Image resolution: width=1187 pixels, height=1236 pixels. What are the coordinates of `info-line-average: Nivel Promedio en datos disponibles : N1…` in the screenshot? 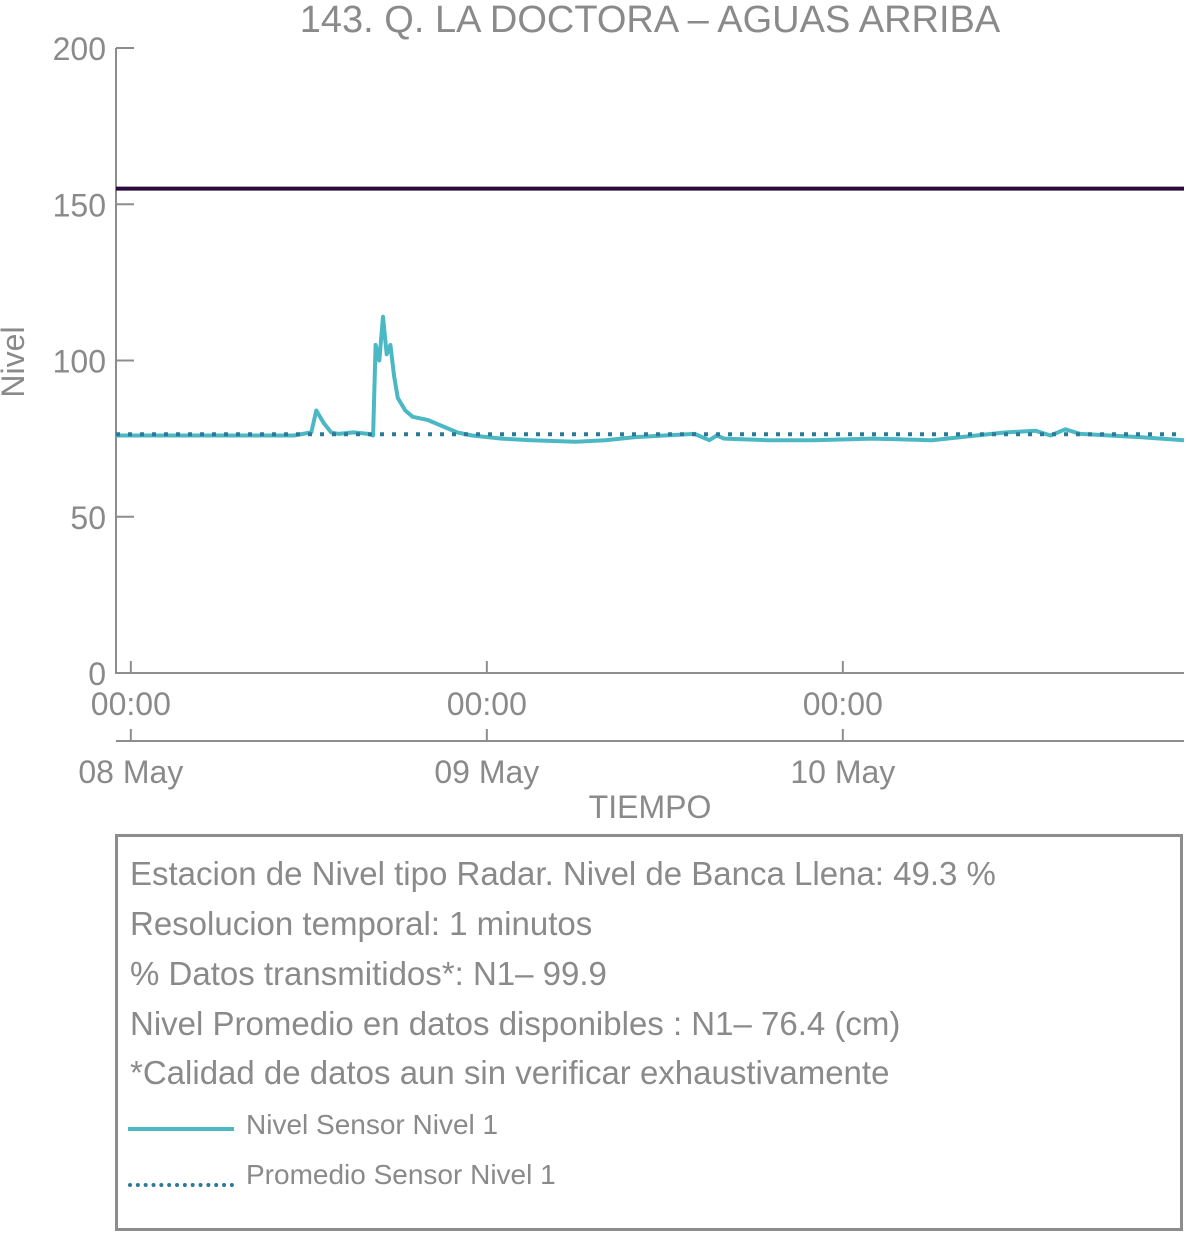 It's located at (515, 1023).